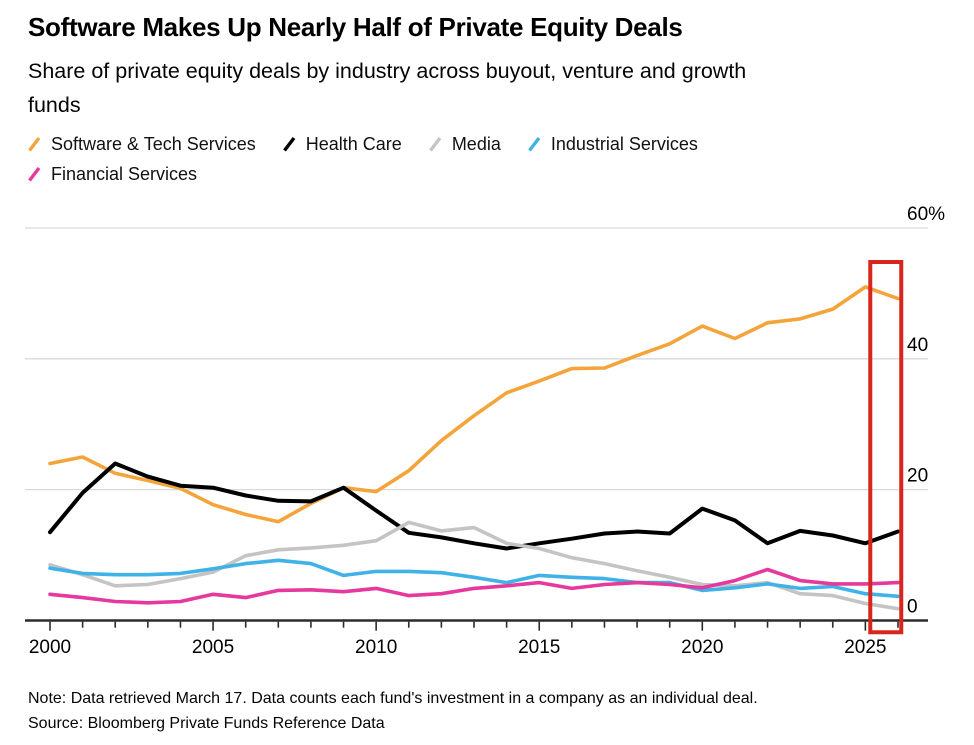 The width and height of the screenshot is (974, 745). Describe the element at coordinates (474, 506) in the screenshot. I see `line-health-care` at that location.